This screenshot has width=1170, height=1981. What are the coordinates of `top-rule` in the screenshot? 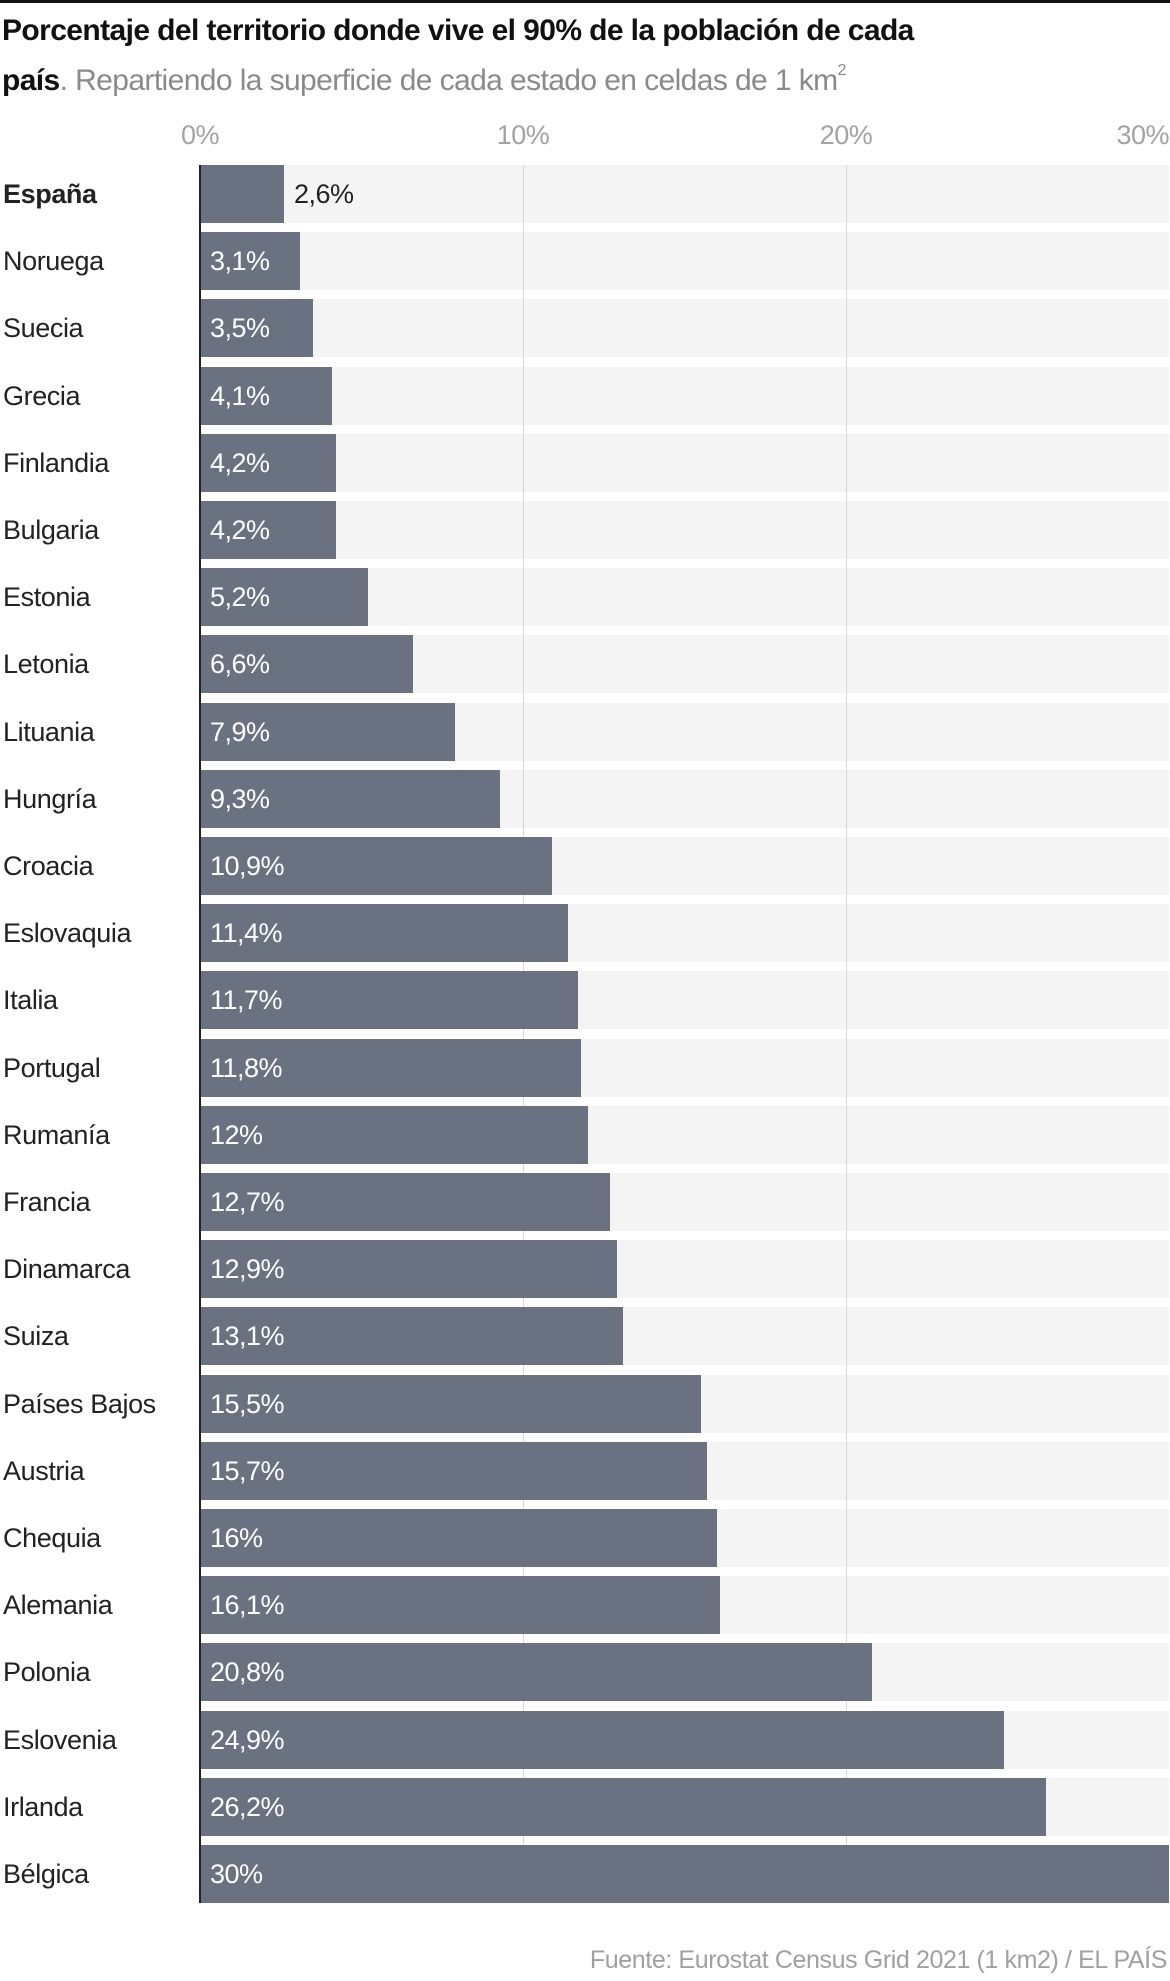 It's located at (585, 1).